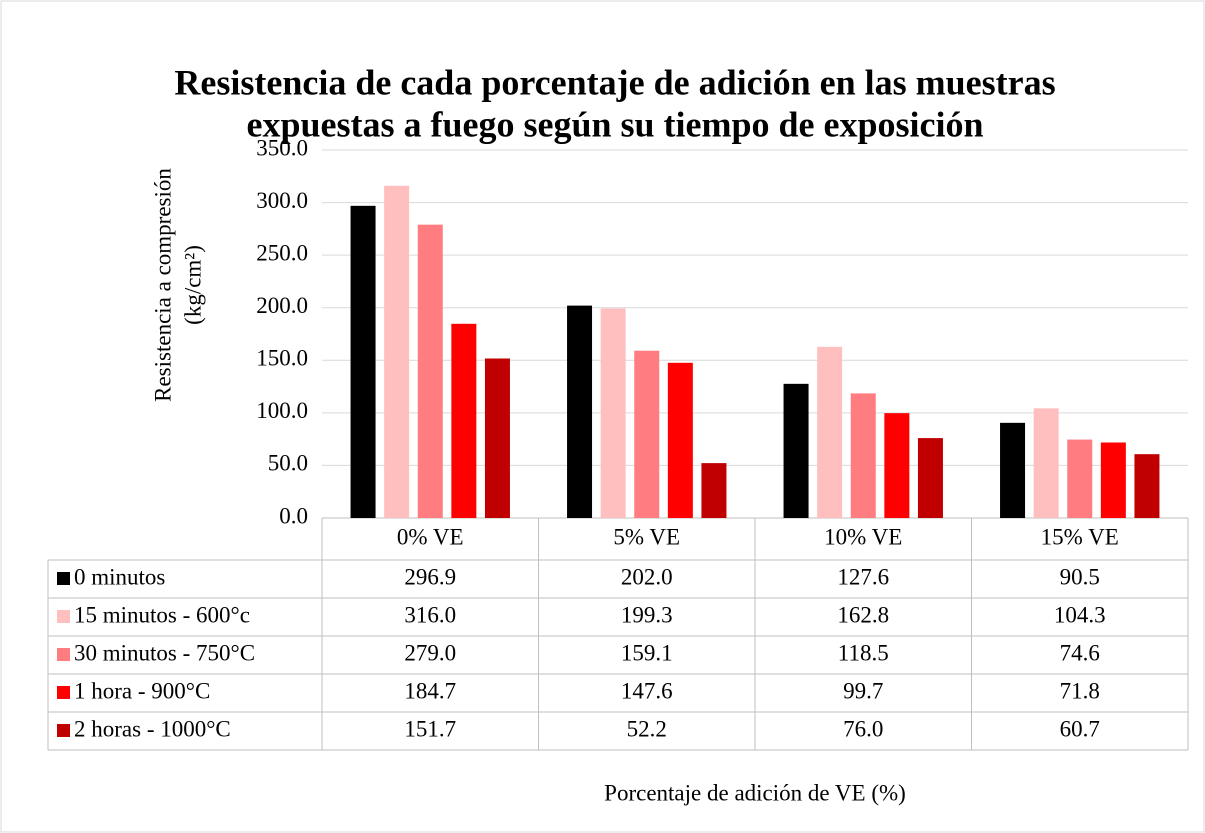 Image resolution: width=1205 pixels, height=833 pixels. Describe the element at coordinates (646, 536) in the screenshot. I see `x-tick-label: 5% VE` at that location.